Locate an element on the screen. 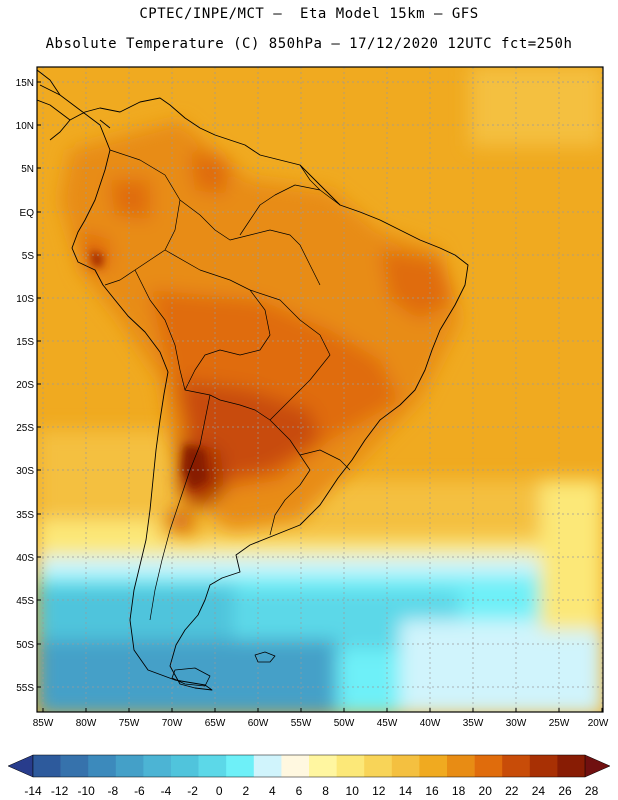 This screenshot has width=618, height=800. lat-label: 5N is located at coordinates (27, 169).